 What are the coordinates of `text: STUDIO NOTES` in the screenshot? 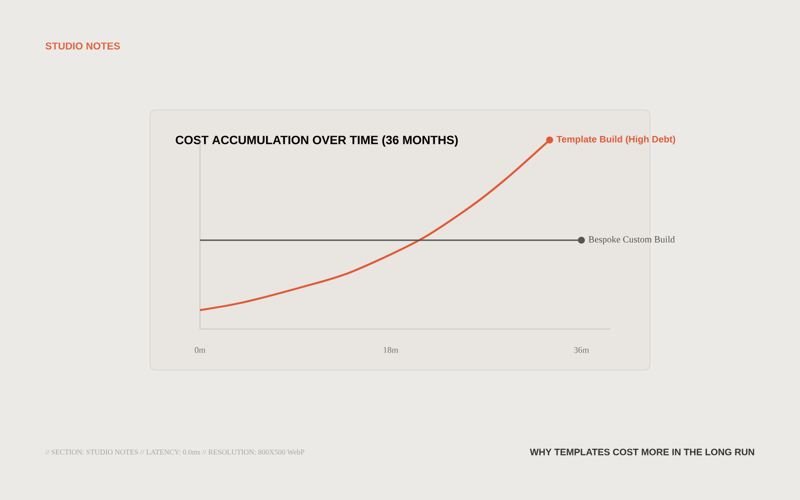 It's located at (83, 46).